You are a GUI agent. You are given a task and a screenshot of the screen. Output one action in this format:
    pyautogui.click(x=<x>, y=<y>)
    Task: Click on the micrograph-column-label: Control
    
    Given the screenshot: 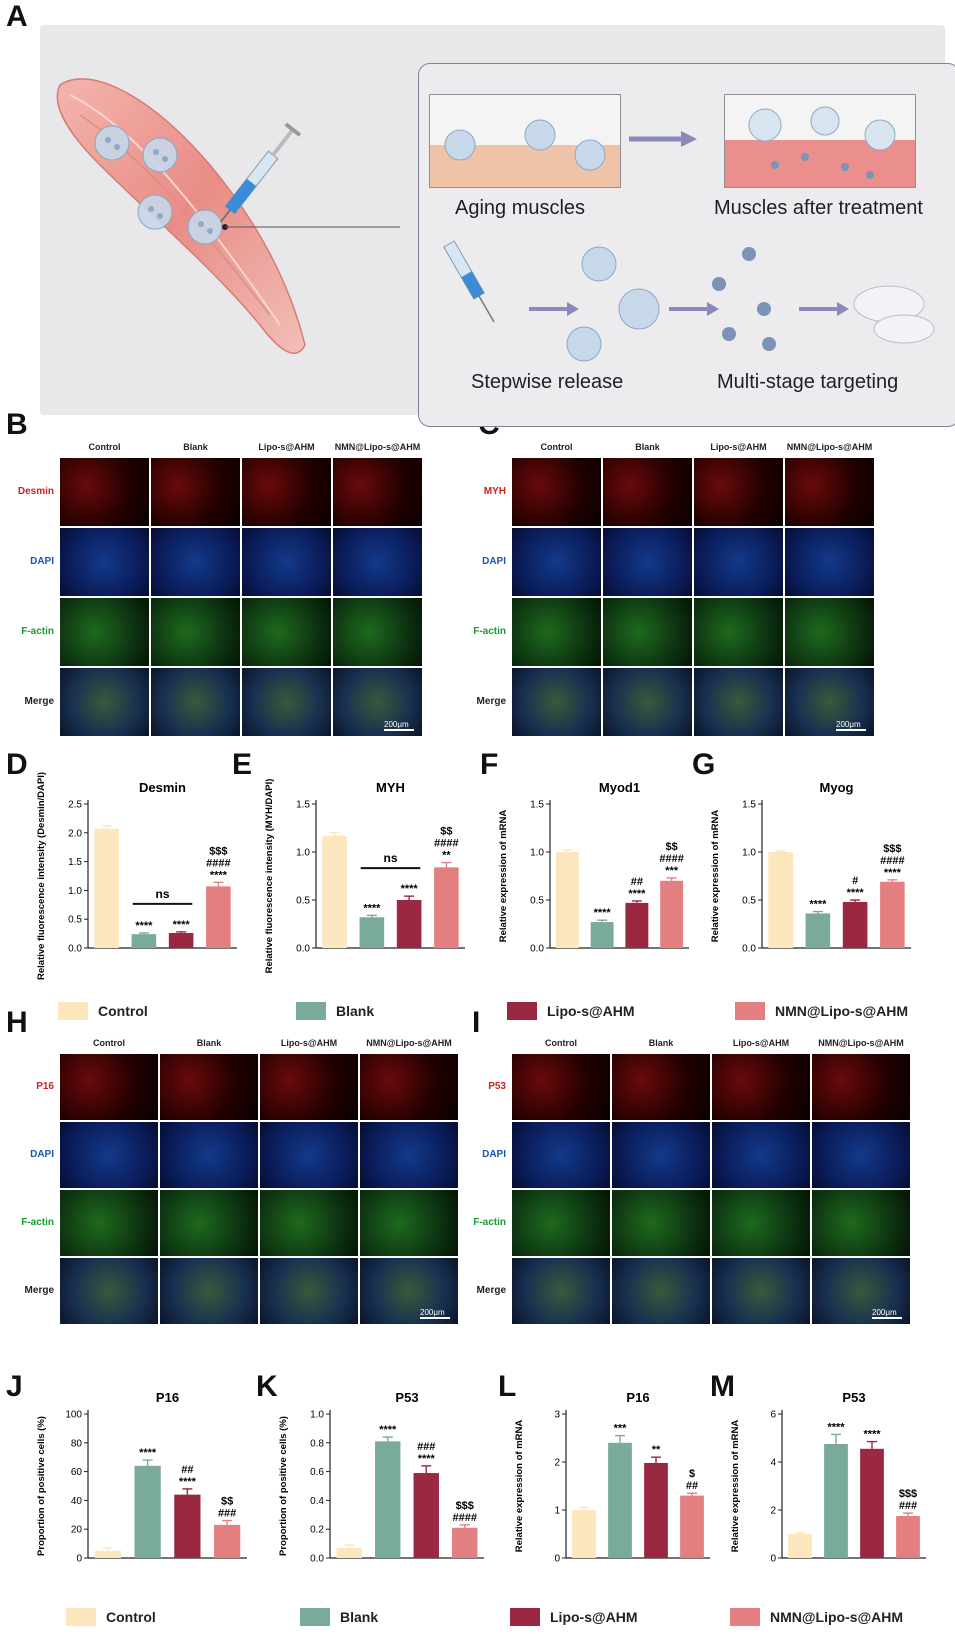 What is the action you would take?
    pyautogui.click(x=561, y=1043)
    